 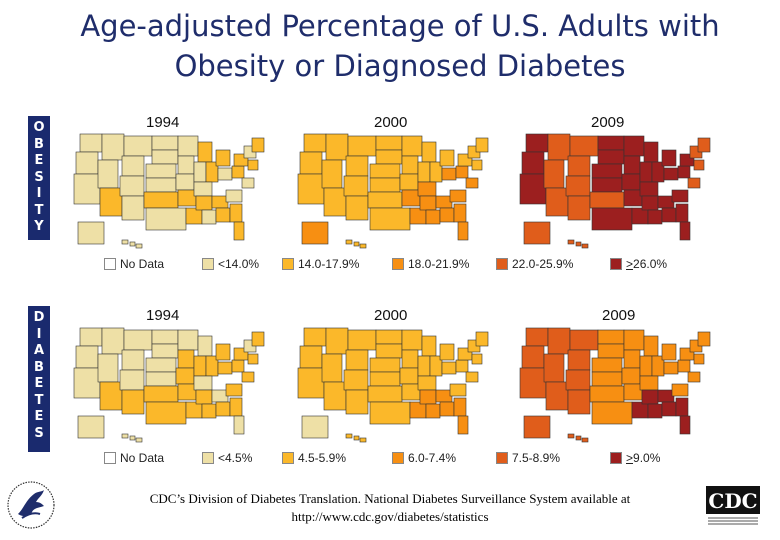 What do you see at coordinates (39, 210) in the screenshot?
I see `obesity-side-letter: T` at bounding box center [39, 210].